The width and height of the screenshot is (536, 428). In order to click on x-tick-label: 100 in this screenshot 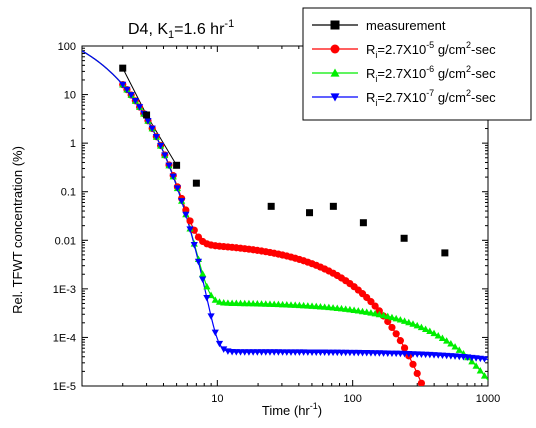, I will do `click(352, 399)`.